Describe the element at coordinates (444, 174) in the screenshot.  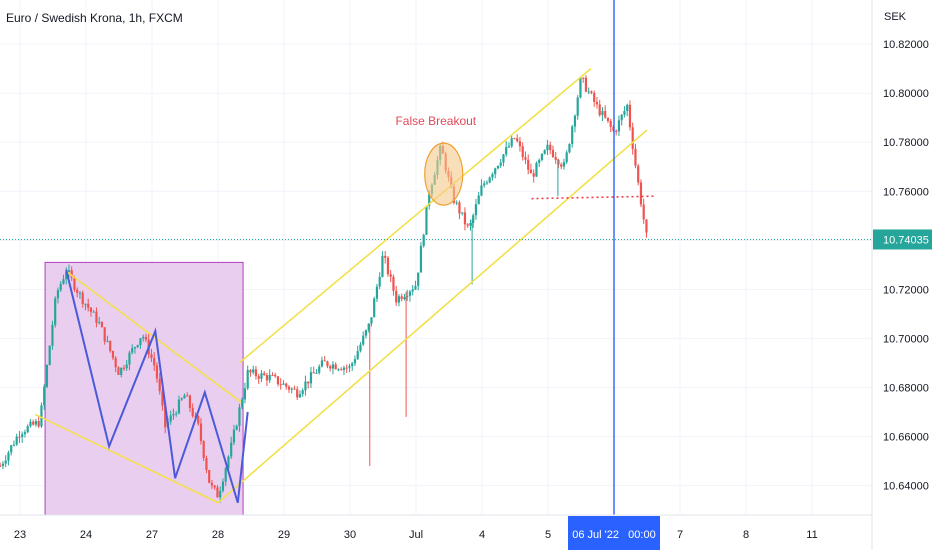
I see `false-breakout-circle` at that location.